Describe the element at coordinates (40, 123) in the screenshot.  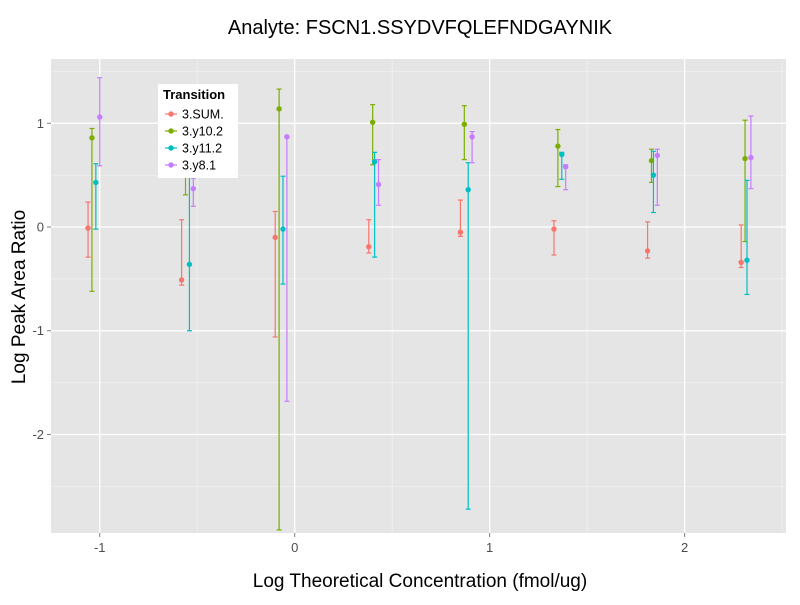
I see `y-tick-label: 1` at that location.